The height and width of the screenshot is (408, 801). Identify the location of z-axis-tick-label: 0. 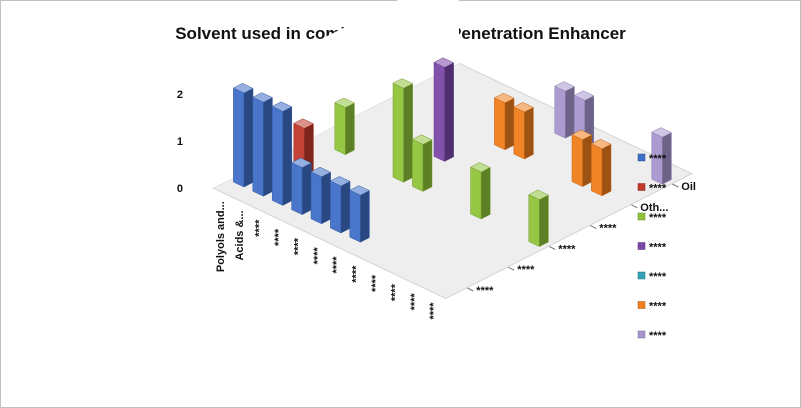
(180, 189).